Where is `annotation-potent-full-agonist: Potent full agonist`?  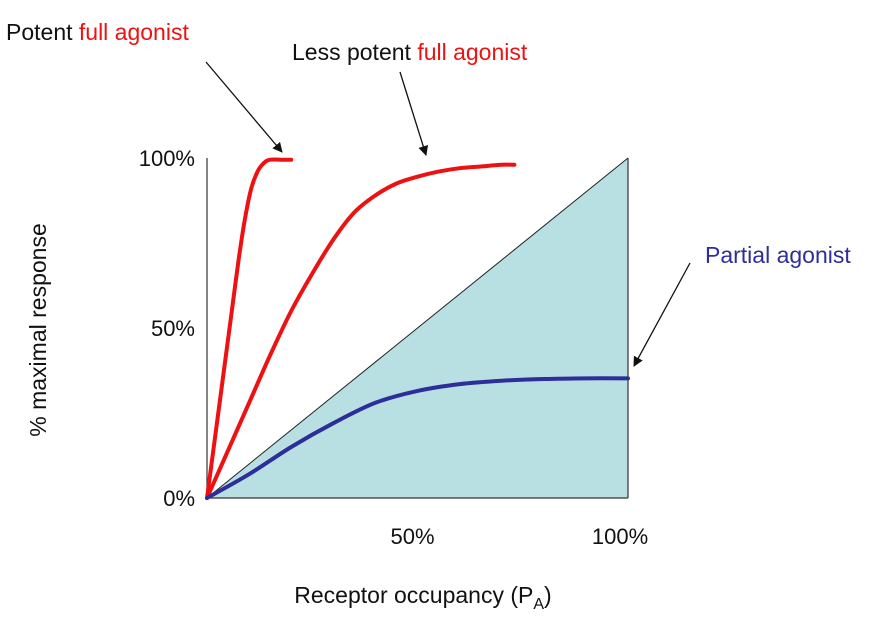 annotation-potent-full-agonist: Potent full agonist is located at coordinates (97, 32).